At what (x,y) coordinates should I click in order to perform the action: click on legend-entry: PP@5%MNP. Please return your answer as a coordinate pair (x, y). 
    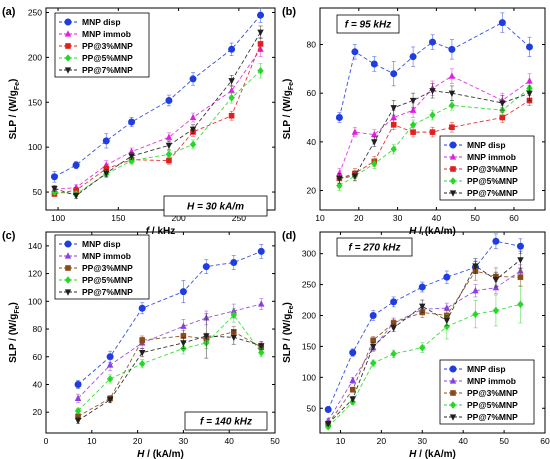
    Looking at the image, I should click on (492, 181).